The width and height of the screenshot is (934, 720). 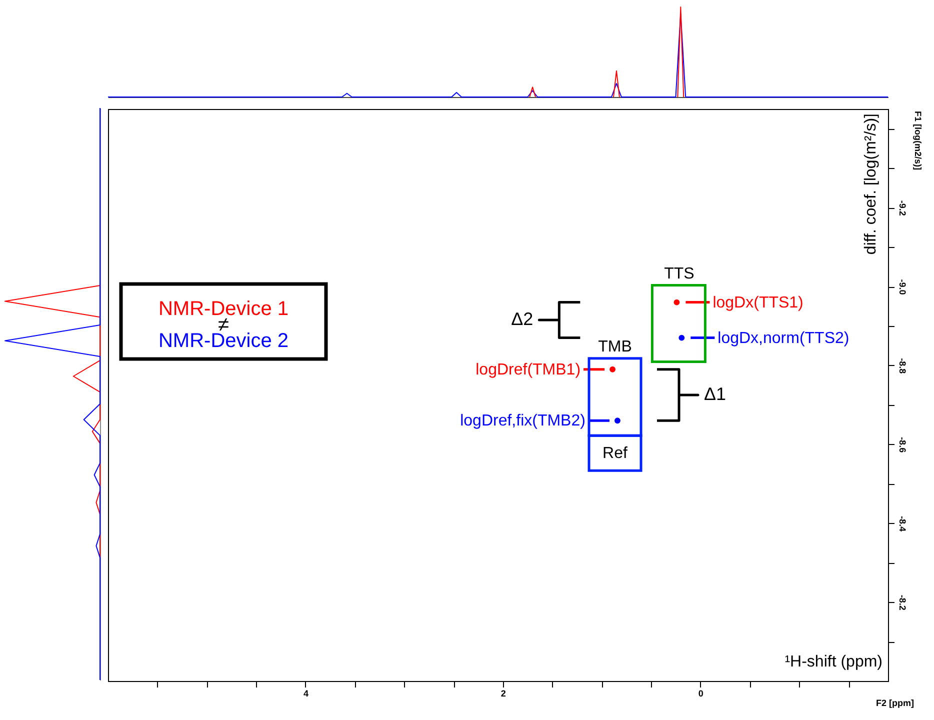 I want to click on x-tick-label: 2, so click(x=503, y=693).